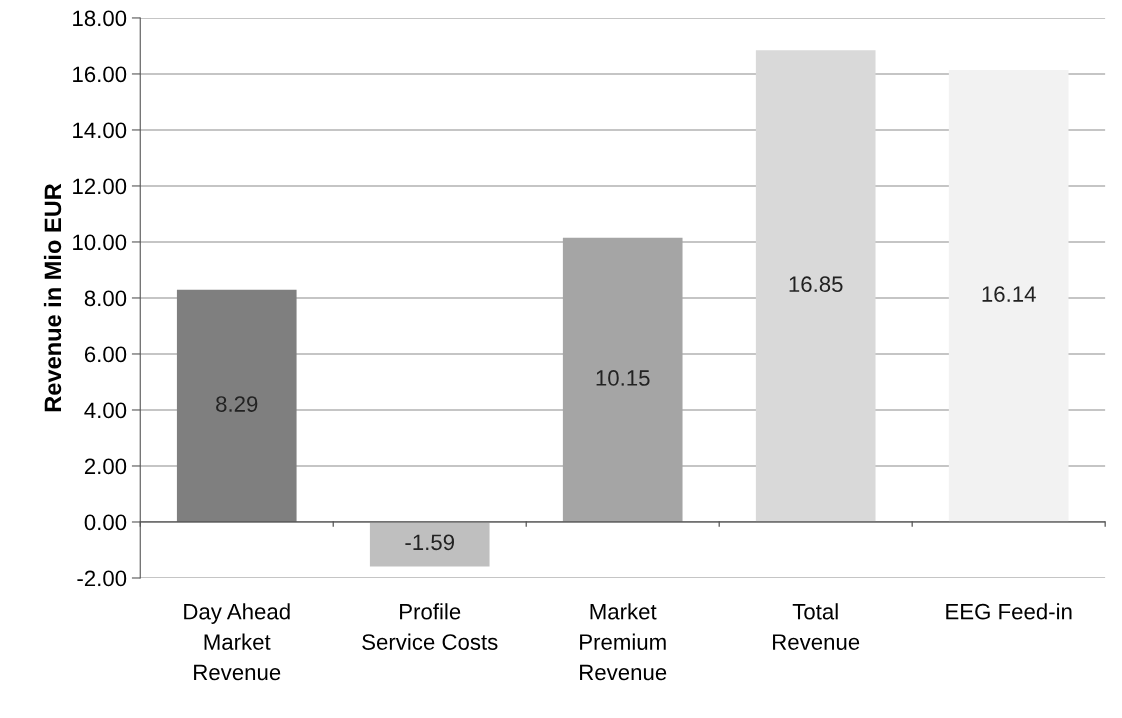 The width and height of the screenshot is (1122, 718). I want to click on y-tick-label: 4.00, so click(105, 410).